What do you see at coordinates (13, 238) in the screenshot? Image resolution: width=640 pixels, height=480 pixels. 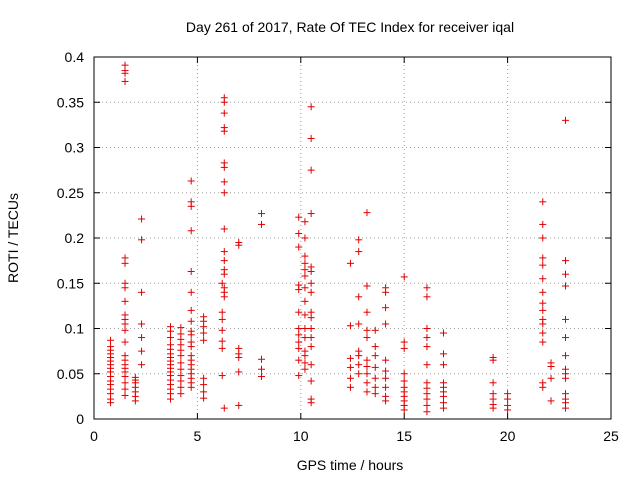 I see `y-axis-label: ROTI / TECUs` at bounding box center [13, 238].